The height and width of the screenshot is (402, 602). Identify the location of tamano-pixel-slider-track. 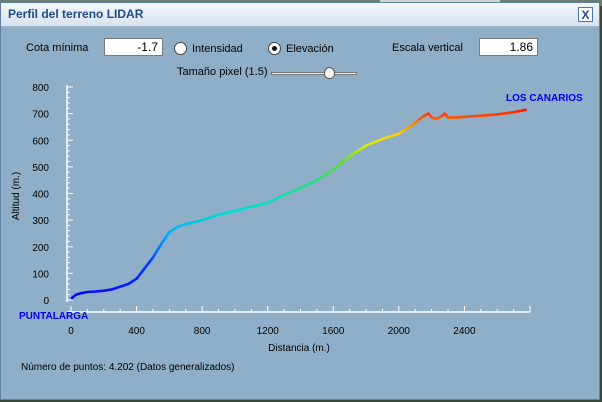
(314, 73).